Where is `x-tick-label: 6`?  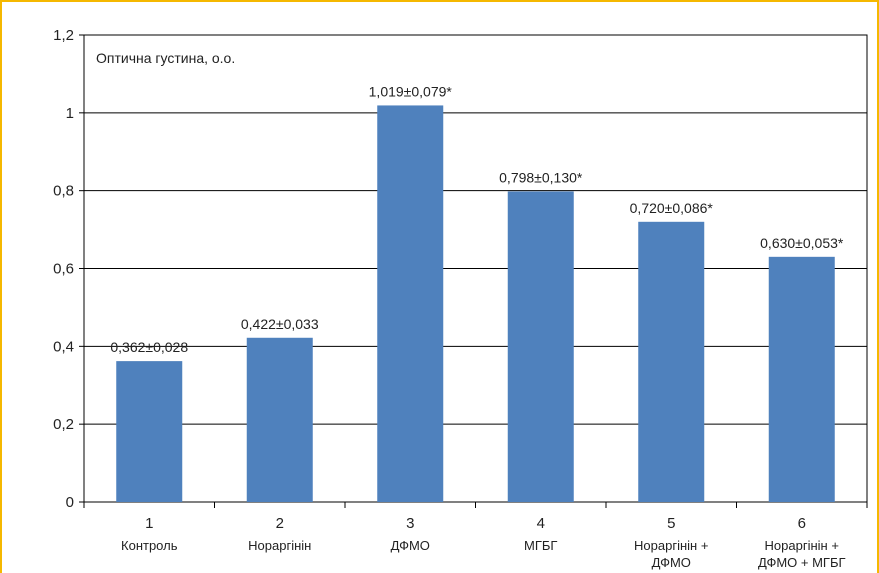
x-tick-label: 6 is located at coordinates (802, 523).